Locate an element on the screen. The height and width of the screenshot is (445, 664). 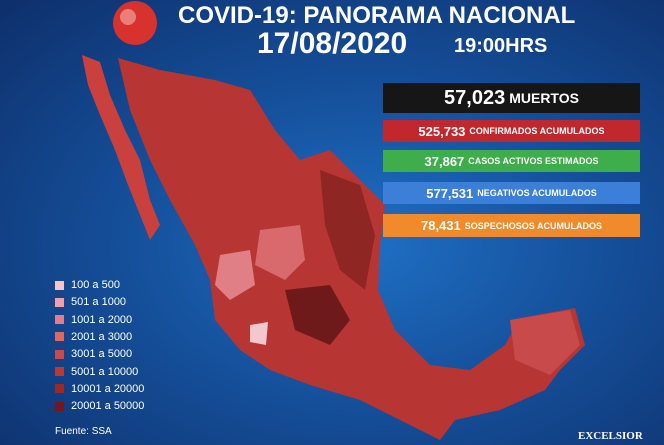
stat-label: CONFIRMADOS ACUMULADOS is located at coordinates (537, 131).